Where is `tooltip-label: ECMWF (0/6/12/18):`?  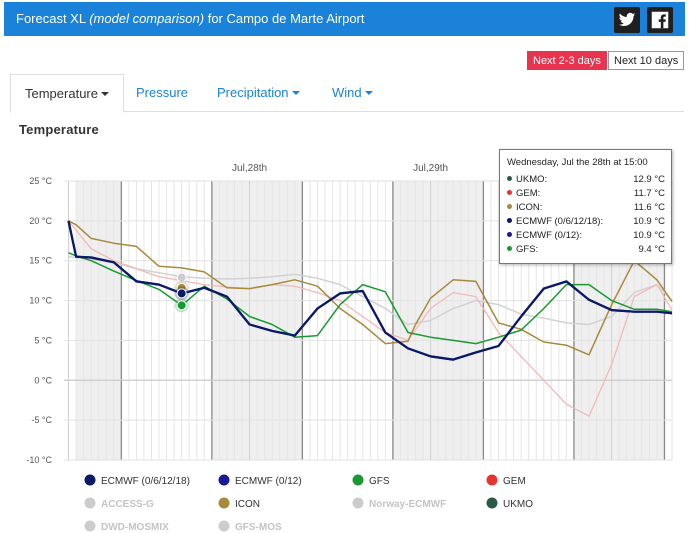 tooltip-label: ECMWF (0/6/12/18): is located at coordinates (560, 221).